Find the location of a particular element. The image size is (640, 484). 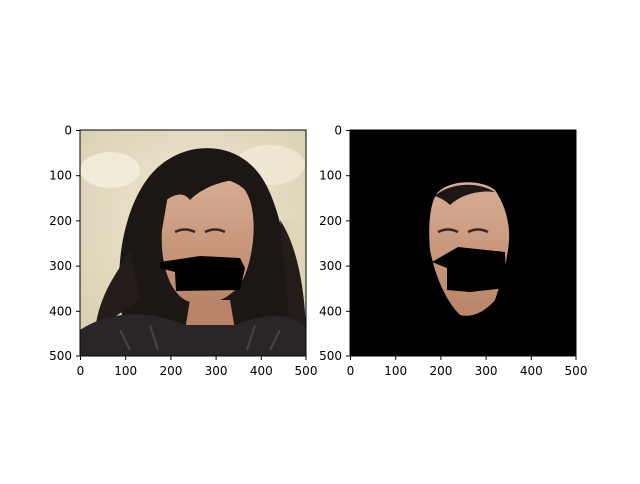

left-ytick-5: 500 is located at coordinates (60, 356).